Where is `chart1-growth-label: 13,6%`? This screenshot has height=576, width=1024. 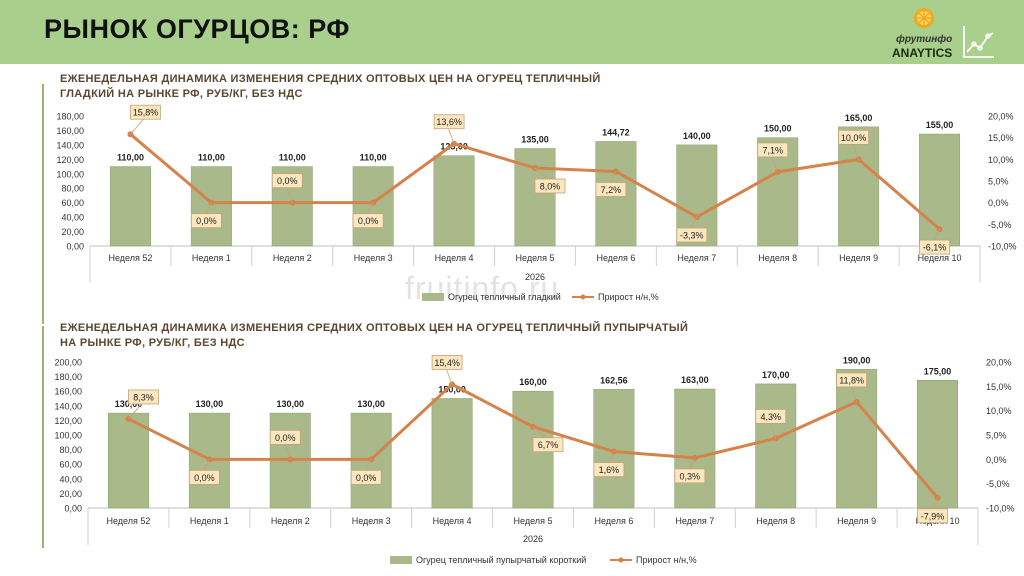
chart1-growth-label: 13,6% is located at coordinates (449, 122).